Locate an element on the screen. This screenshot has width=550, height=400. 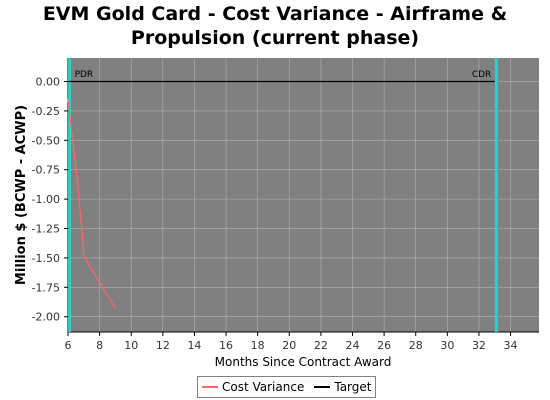
x-tick-label: 10 is located at coordinates (131, 345).